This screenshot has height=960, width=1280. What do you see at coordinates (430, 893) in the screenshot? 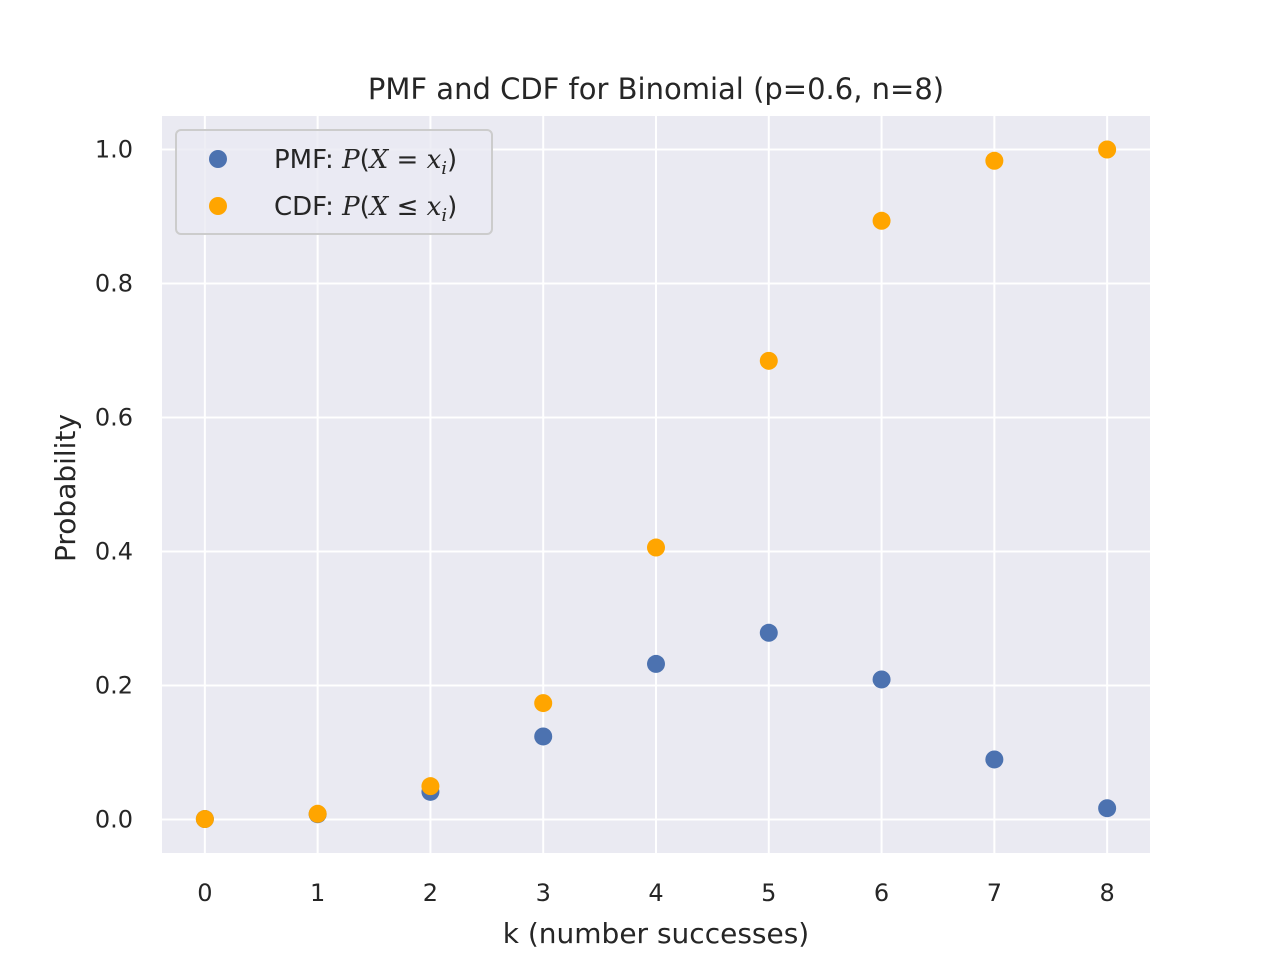
I see `x-tick-label: 2` at bounding box center [430, 893].